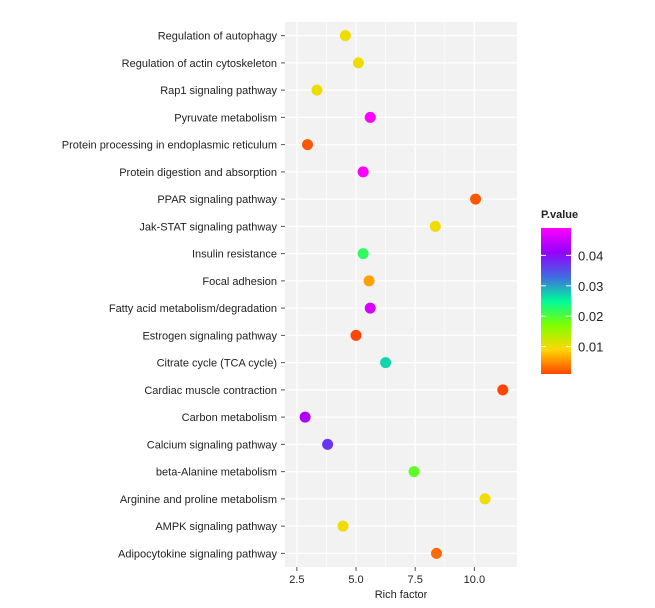 The image size is (655, 608). I want to click on legend-ticks: 0.04 0.03 0.02 0.01, so click(572, 301).